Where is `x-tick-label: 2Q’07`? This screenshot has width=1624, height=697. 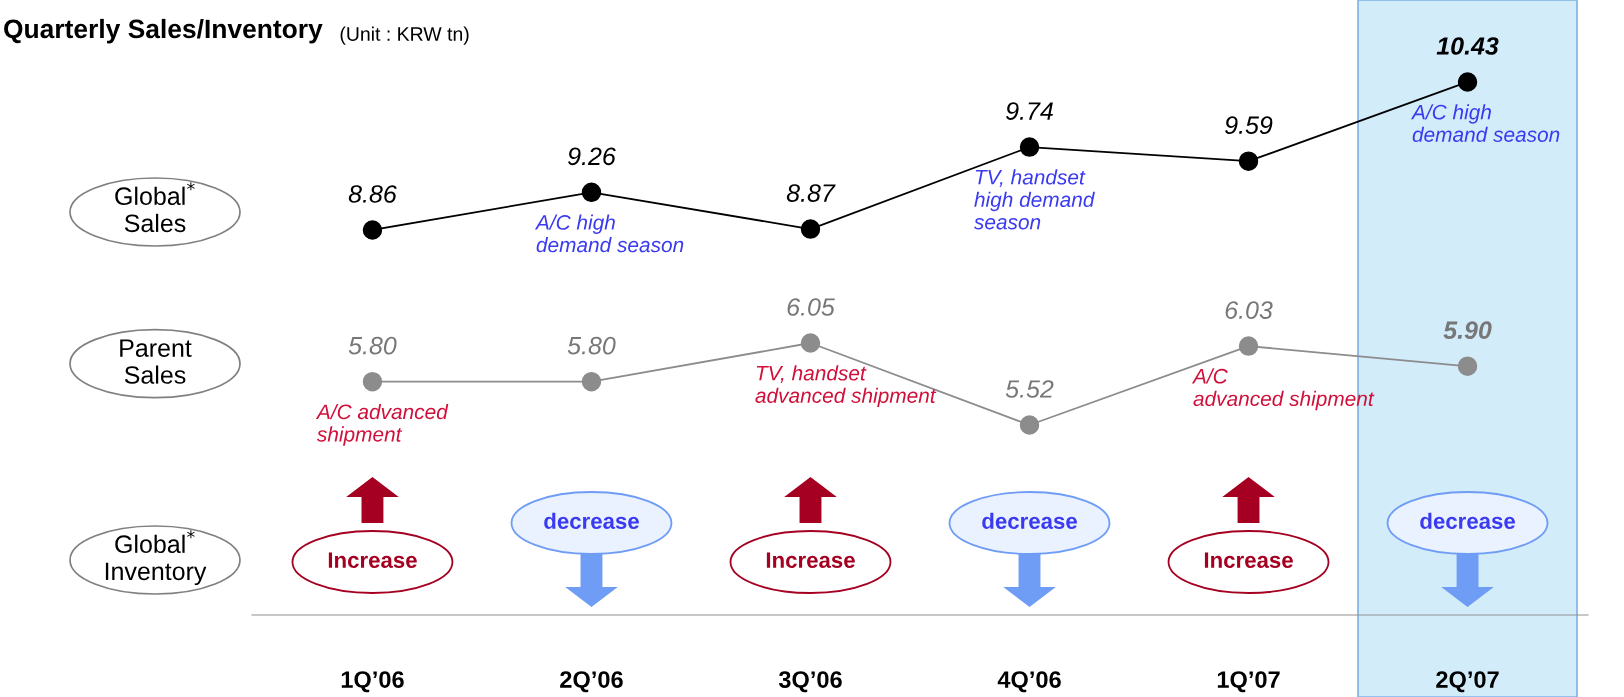
x-tick-label: 2Q’07 is located at coordinates (1467, 682).